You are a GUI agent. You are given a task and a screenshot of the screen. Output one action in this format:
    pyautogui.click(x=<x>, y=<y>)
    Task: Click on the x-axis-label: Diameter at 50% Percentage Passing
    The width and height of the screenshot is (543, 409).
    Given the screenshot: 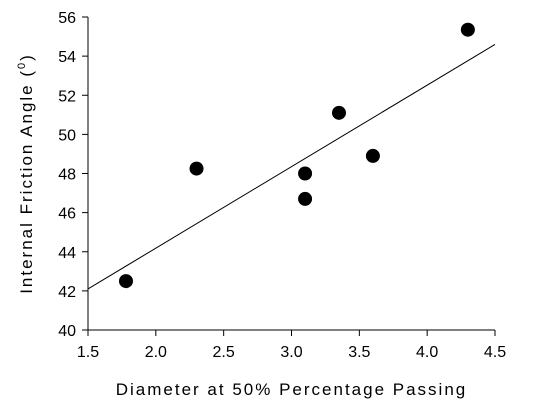 What is the action you would take?
    pyautogui.click(x=292, y=389)
    